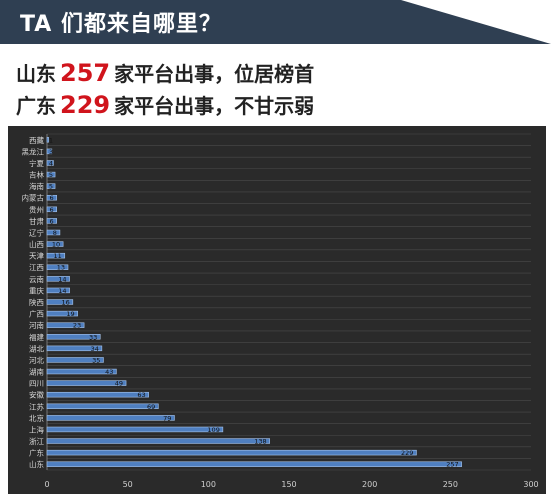 The width and height of the screenshot is (551, 498). Describe the element at coordinates (36, 232) in the screenshot. I see `category-label: 辽宁` at that location.